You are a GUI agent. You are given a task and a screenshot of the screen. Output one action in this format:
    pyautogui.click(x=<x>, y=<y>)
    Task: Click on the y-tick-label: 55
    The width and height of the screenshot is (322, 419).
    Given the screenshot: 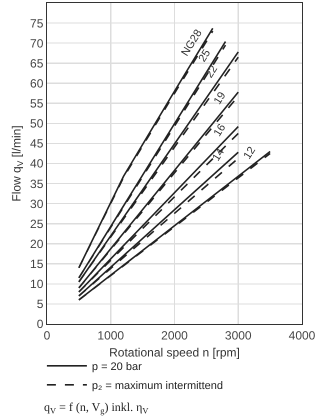 What is the action you would take?
    pyautogui.click(x=37, y=103)
    